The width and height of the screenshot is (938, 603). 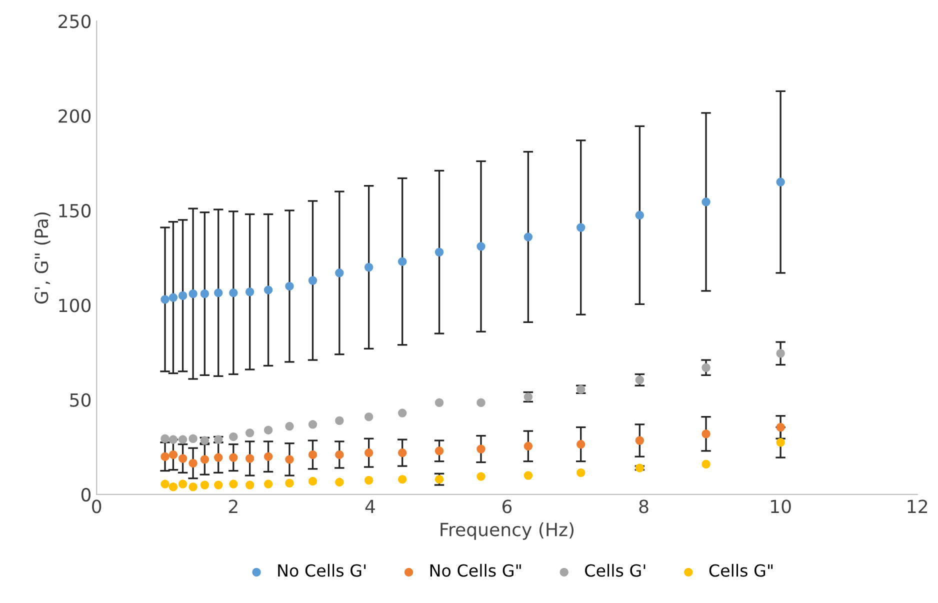 I want to click on x-tick-label: 10, so click(x=781, y=507).